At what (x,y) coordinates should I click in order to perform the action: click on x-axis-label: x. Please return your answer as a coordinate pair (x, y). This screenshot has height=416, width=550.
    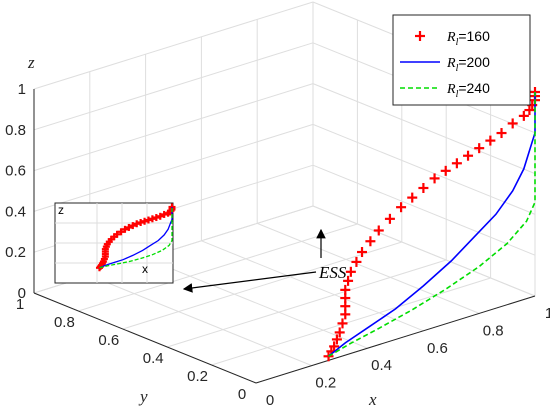
    Looking at the image, I should click on (372, 399).